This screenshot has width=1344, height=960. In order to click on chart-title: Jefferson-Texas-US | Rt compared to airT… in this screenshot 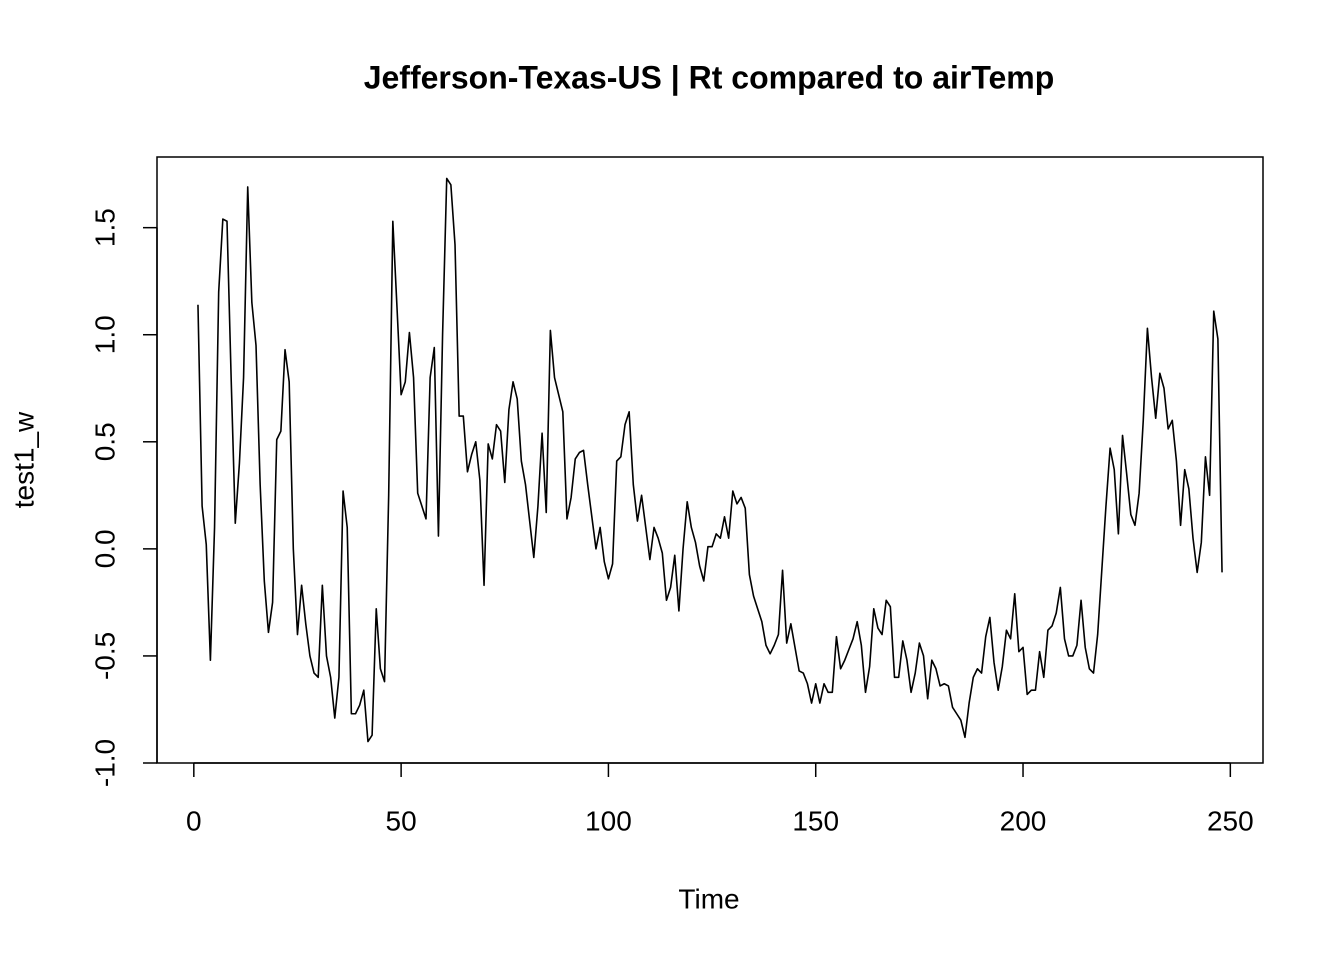, I will do `click(709, 77)`.